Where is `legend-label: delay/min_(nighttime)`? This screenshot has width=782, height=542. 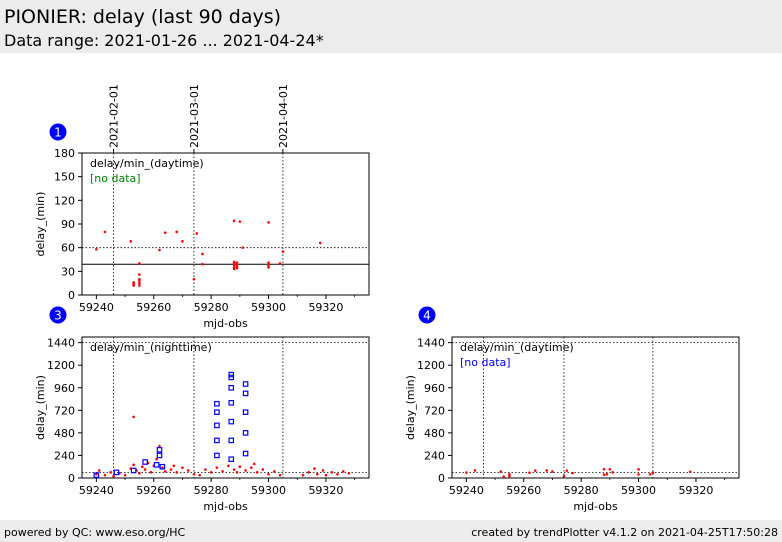 legend-label: delay/min_(nighttime) is located at coordinates (151, 347).